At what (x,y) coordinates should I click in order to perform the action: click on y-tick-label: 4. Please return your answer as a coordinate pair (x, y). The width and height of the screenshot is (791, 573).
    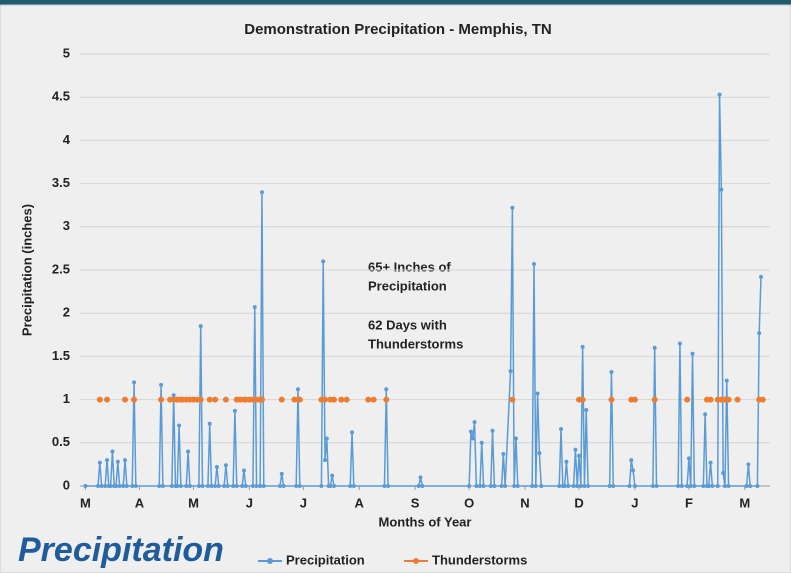
    Looking at the image, I should click on (67, 139).